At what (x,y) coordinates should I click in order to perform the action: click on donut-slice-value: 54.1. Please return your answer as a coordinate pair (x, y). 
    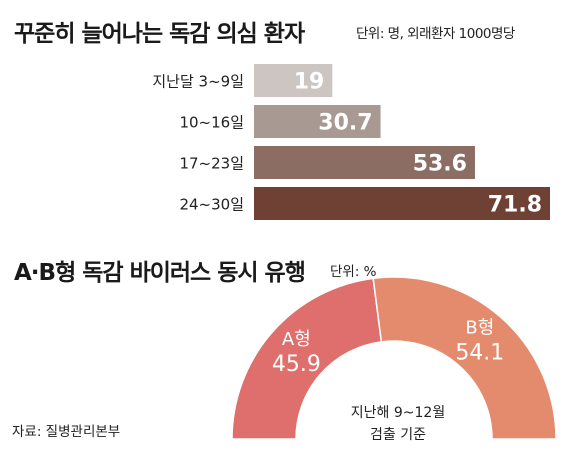
    Looking at the image, I should click on (479, 352).